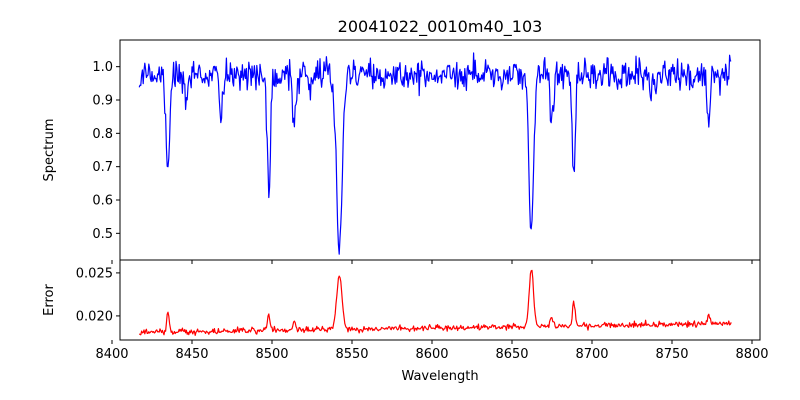 Image resolution: width=800 pixels, height=400 pixels. Describe the element at coordinates (111, 354) in the screenshot. I see `x-tick-label: 8400` at that location.